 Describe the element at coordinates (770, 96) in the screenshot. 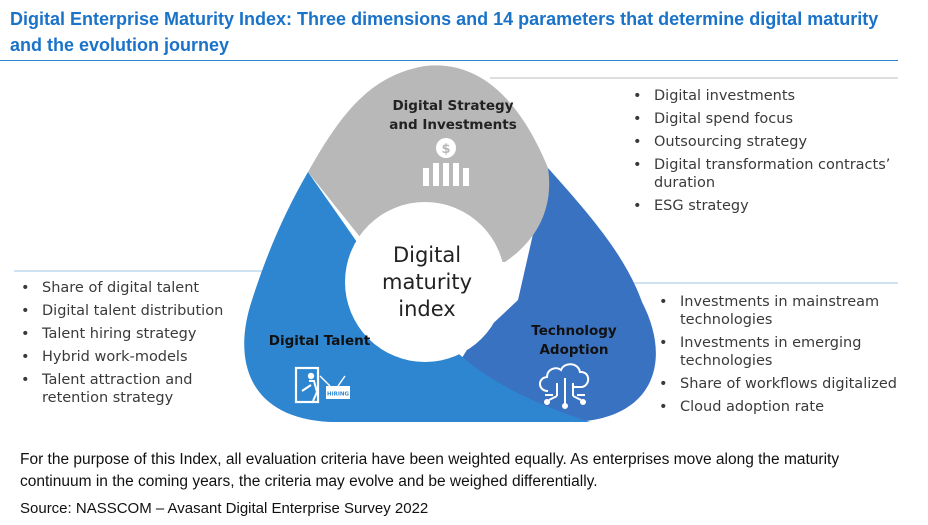

I see `list-item: Digital investments` at that location.